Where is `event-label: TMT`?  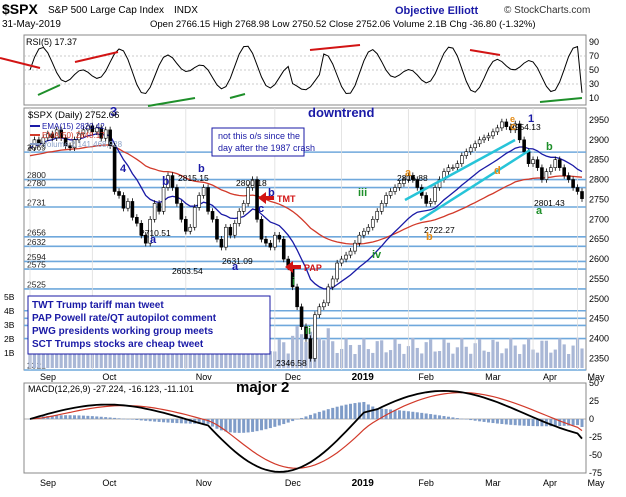 event-label: TMT is located at coordinates (286, 199).